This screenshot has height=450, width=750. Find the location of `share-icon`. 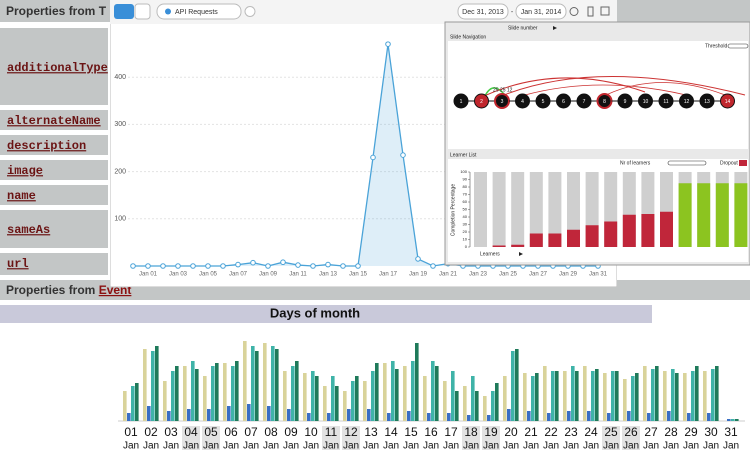

share-icon is located at coordinates (590, 11).